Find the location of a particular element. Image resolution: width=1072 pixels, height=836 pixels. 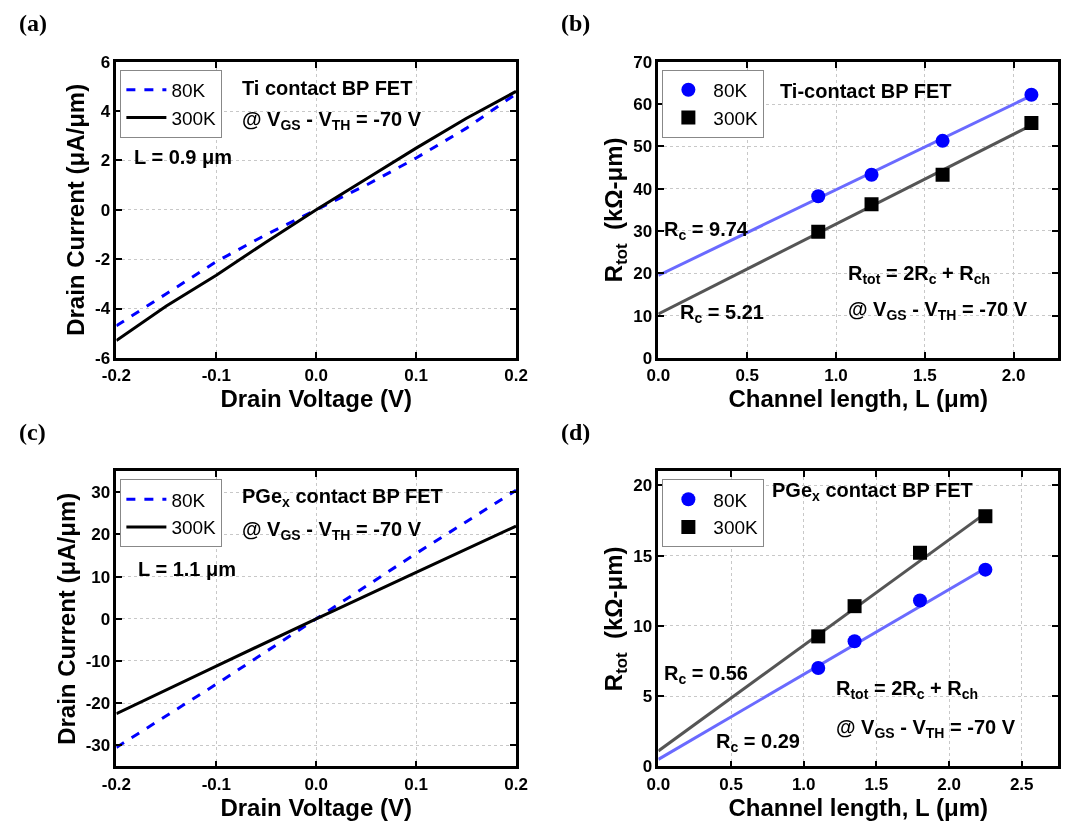

annotation: L = 0.9 μm is located at coordinates (183, 157).